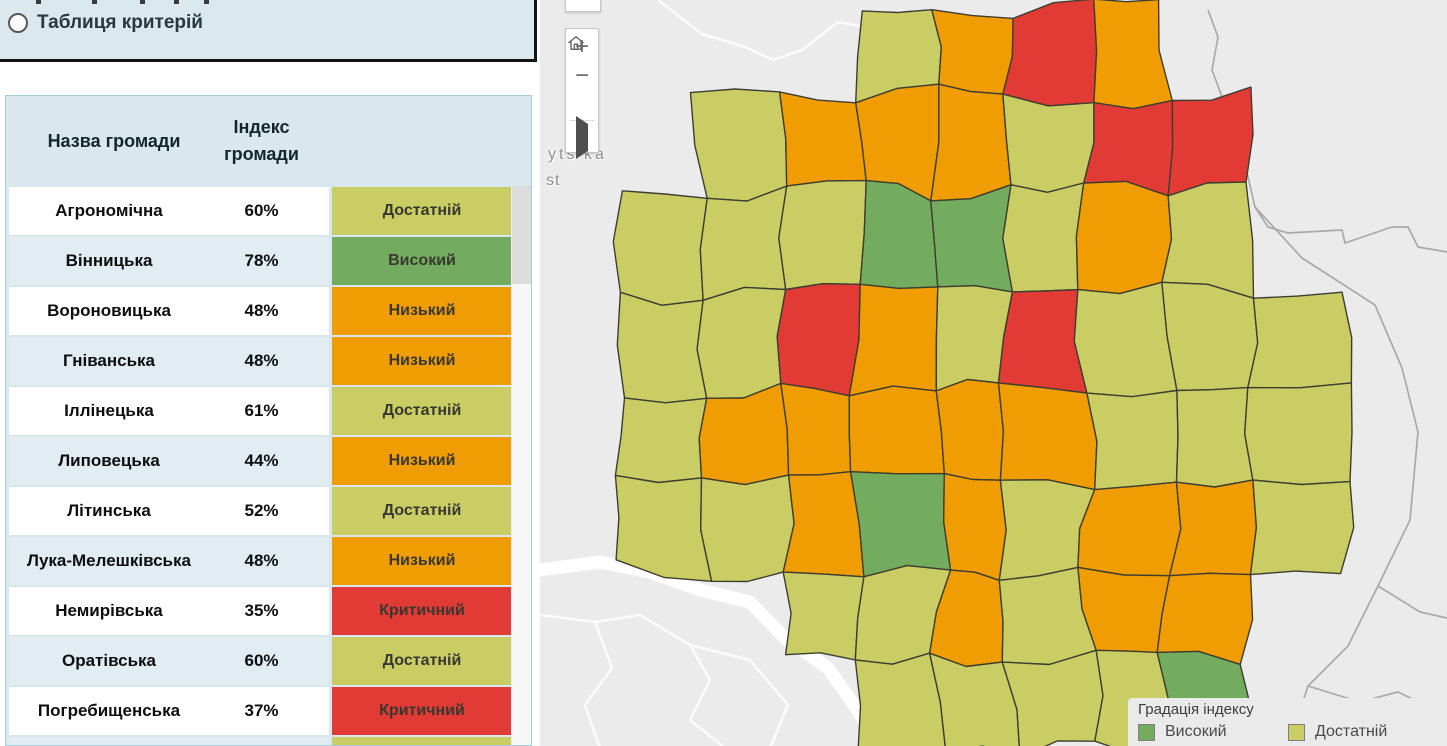 This screenshot has width=1447, height=746. Describe the element at coordinates (109, 610) in the screenshot. I see `community-name-cell: Немирівська` at that location.